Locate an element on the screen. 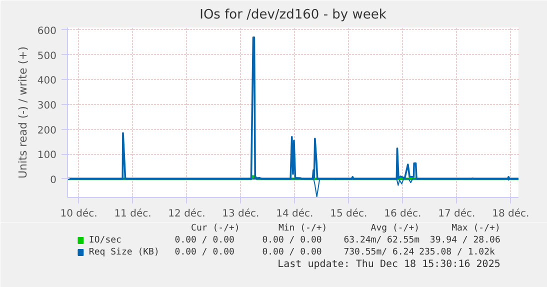 The width and height of the screenshot is (547, 287). y-tick-label: 100 is located at coordinates (47, 156).